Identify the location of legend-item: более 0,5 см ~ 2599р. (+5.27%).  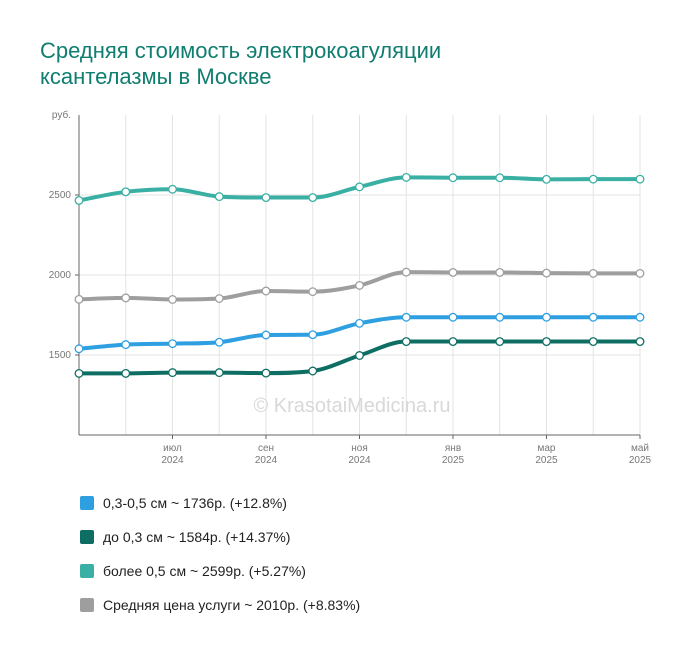
(220, 571).